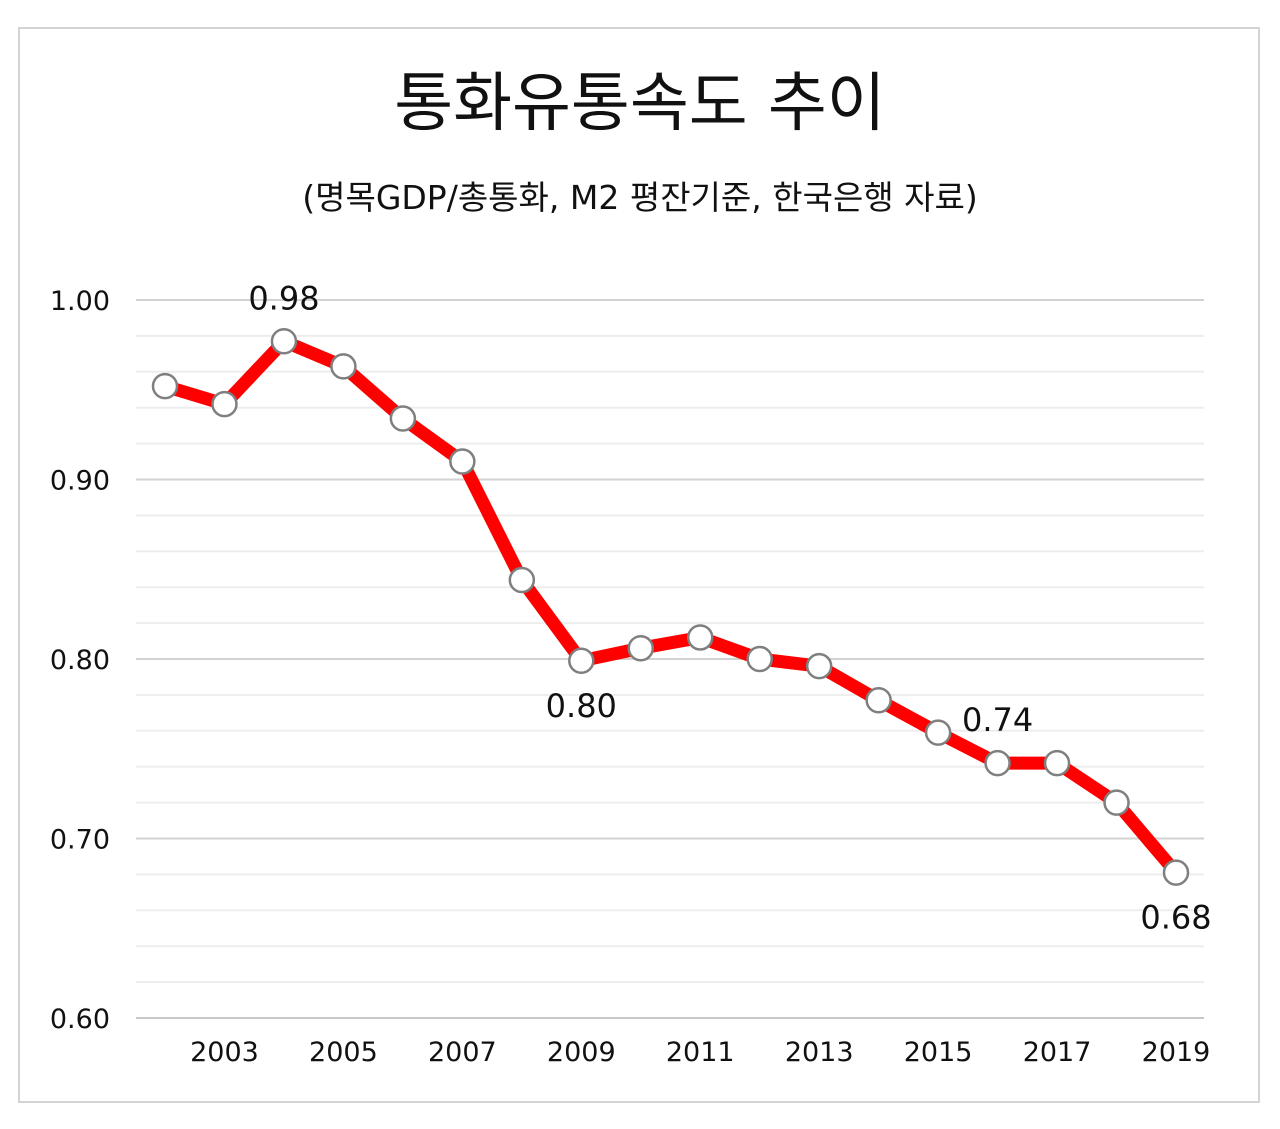 Image resolution: width=1280 pixels, height=1129 pixels. Describe the element at coordinates (640, 197) in the screenshot. I see `chart-subtitle: (명목GDP/총통화, M2 평잔기준, 한국은행 자료)` at that location.